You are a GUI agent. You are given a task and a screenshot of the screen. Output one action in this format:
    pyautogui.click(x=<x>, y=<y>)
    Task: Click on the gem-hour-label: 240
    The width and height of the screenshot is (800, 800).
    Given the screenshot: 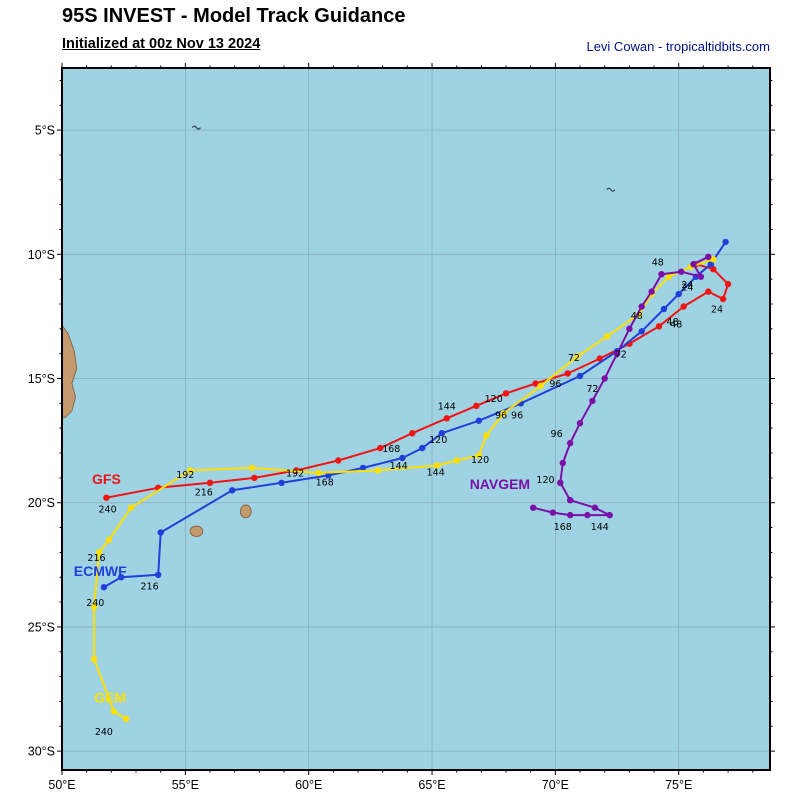 What is the action you would take?
    pyautogui.click(x=104, y=732)
    